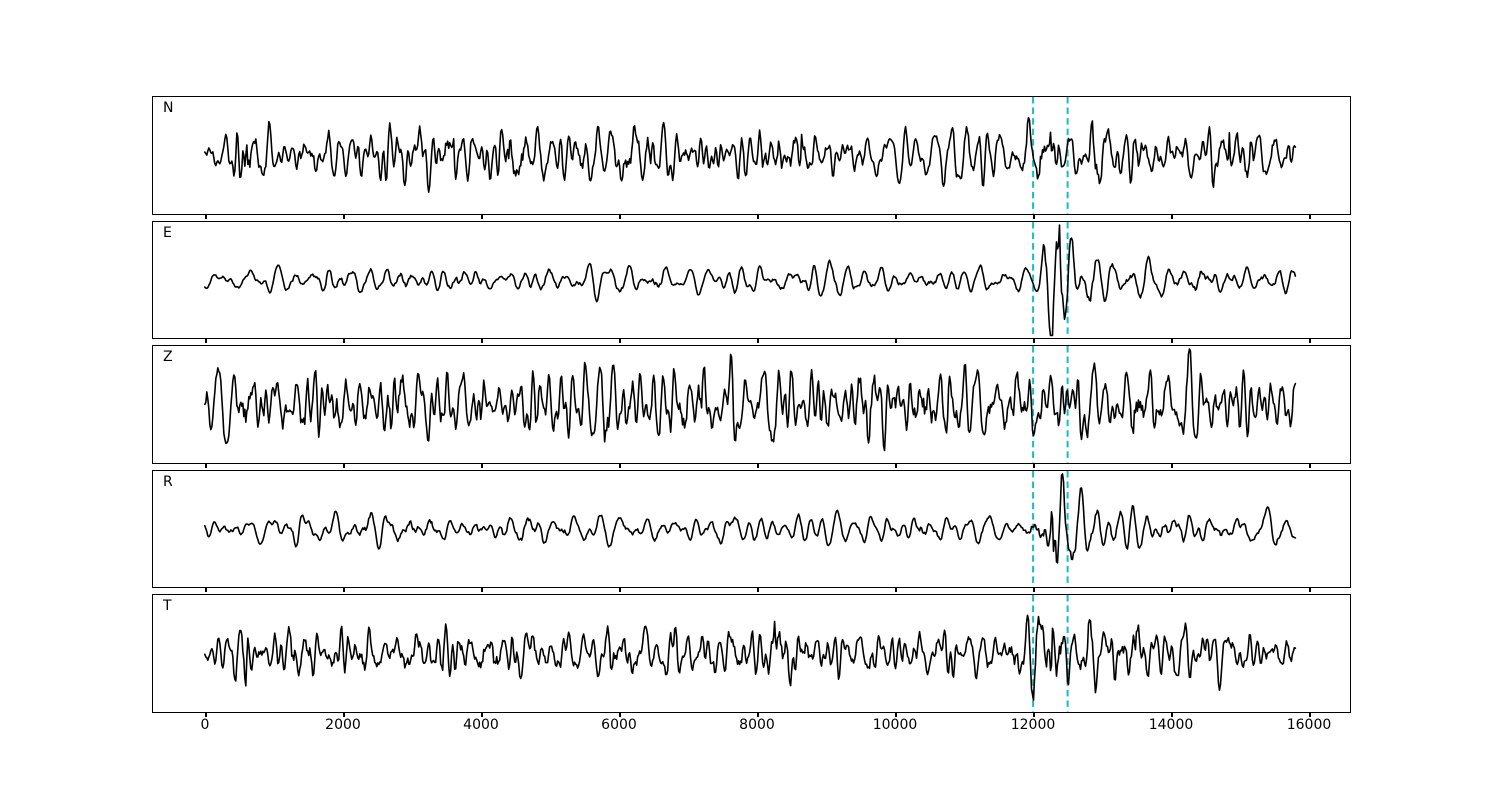  I want to click on channel-label: T, so click(167, 606).